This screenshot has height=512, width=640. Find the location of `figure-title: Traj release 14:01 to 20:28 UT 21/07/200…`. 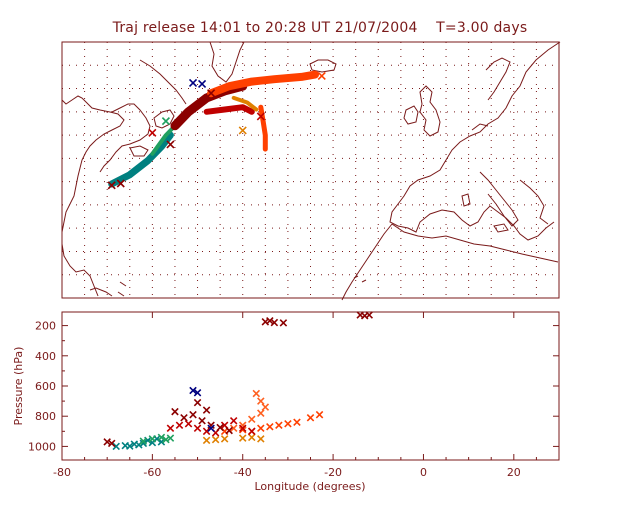

figure-title: Traj release 14:01 to 20:28 UT 21/07/200… is located at coordinates (320, 28).